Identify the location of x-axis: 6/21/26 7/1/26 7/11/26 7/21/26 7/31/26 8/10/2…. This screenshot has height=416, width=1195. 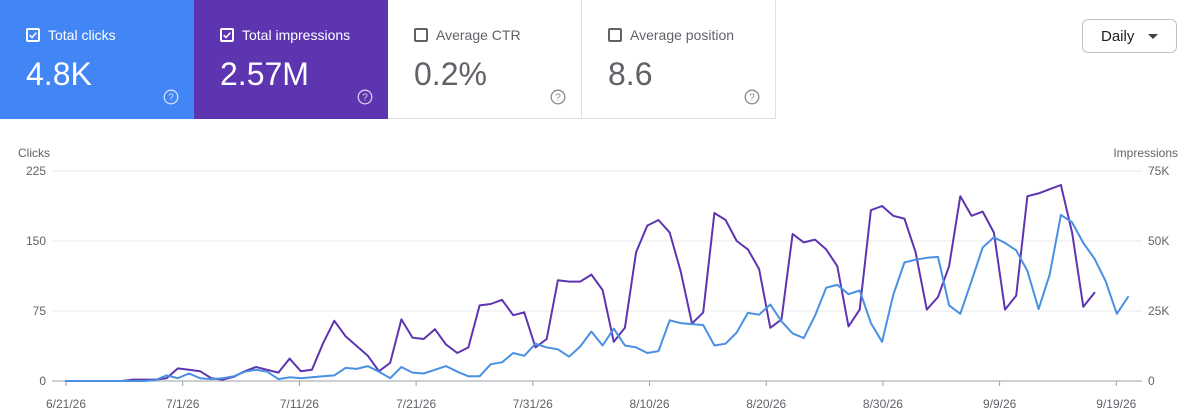
(591, 396).